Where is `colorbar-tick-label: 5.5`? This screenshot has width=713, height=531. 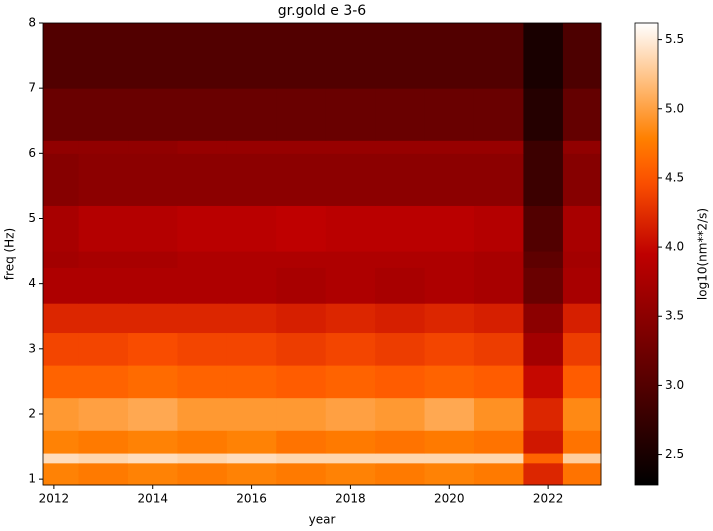
colorbar-tick-label: 5.5 is located at coordinates (674, 39).